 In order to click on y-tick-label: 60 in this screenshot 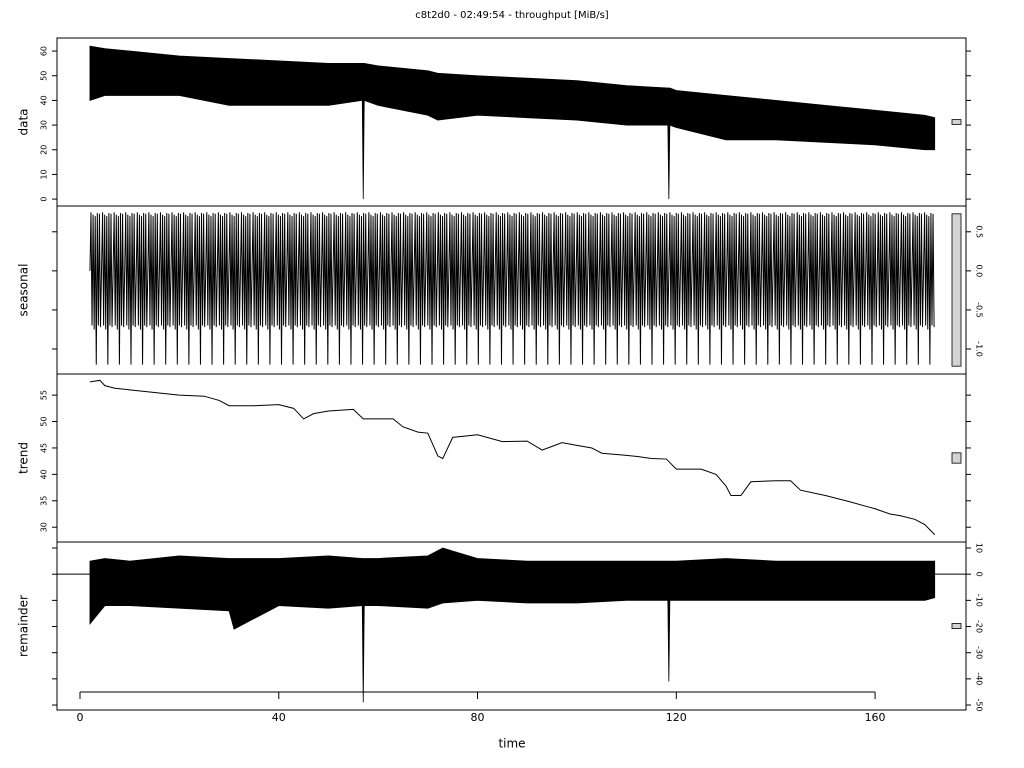, I will do `click(44, 51)`.